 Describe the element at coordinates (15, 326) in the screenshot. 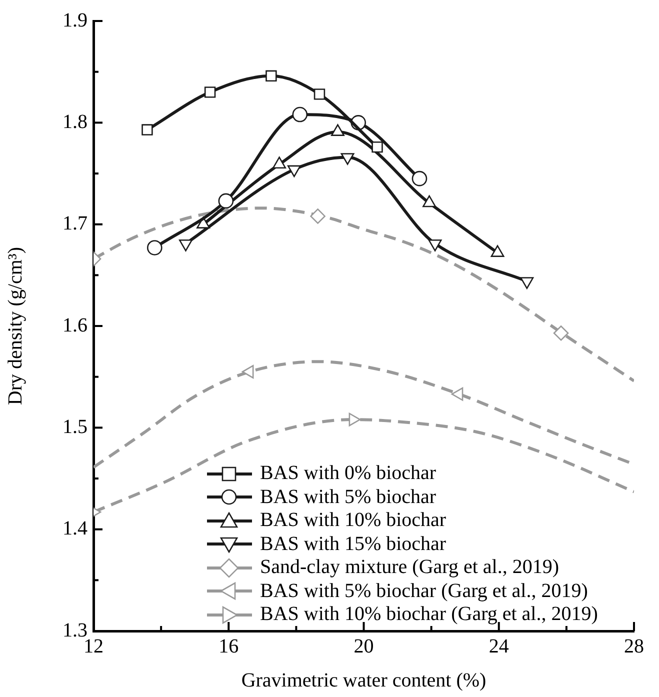

I see `y-axis-title: Dry density (g/cm³)` at that location.